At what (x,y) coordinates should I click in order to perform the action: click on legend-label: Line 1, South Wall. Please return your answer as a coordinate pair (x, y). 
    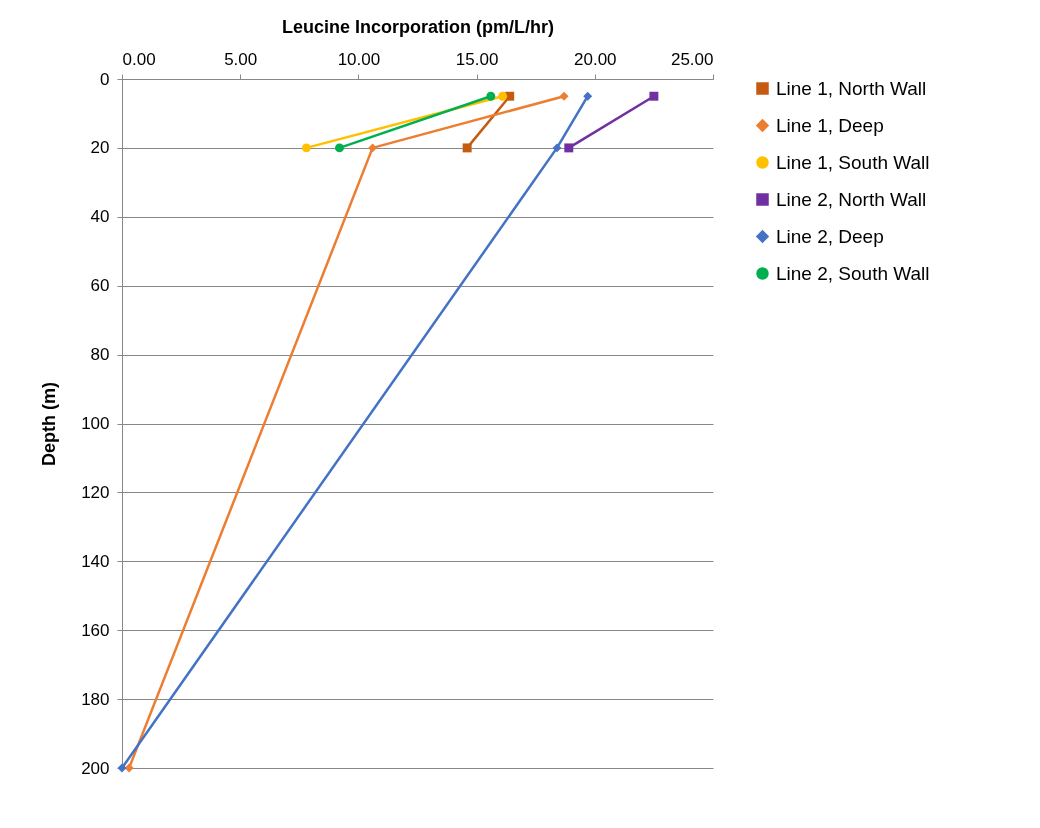
    Looking at the image, I should click on (853, 162).